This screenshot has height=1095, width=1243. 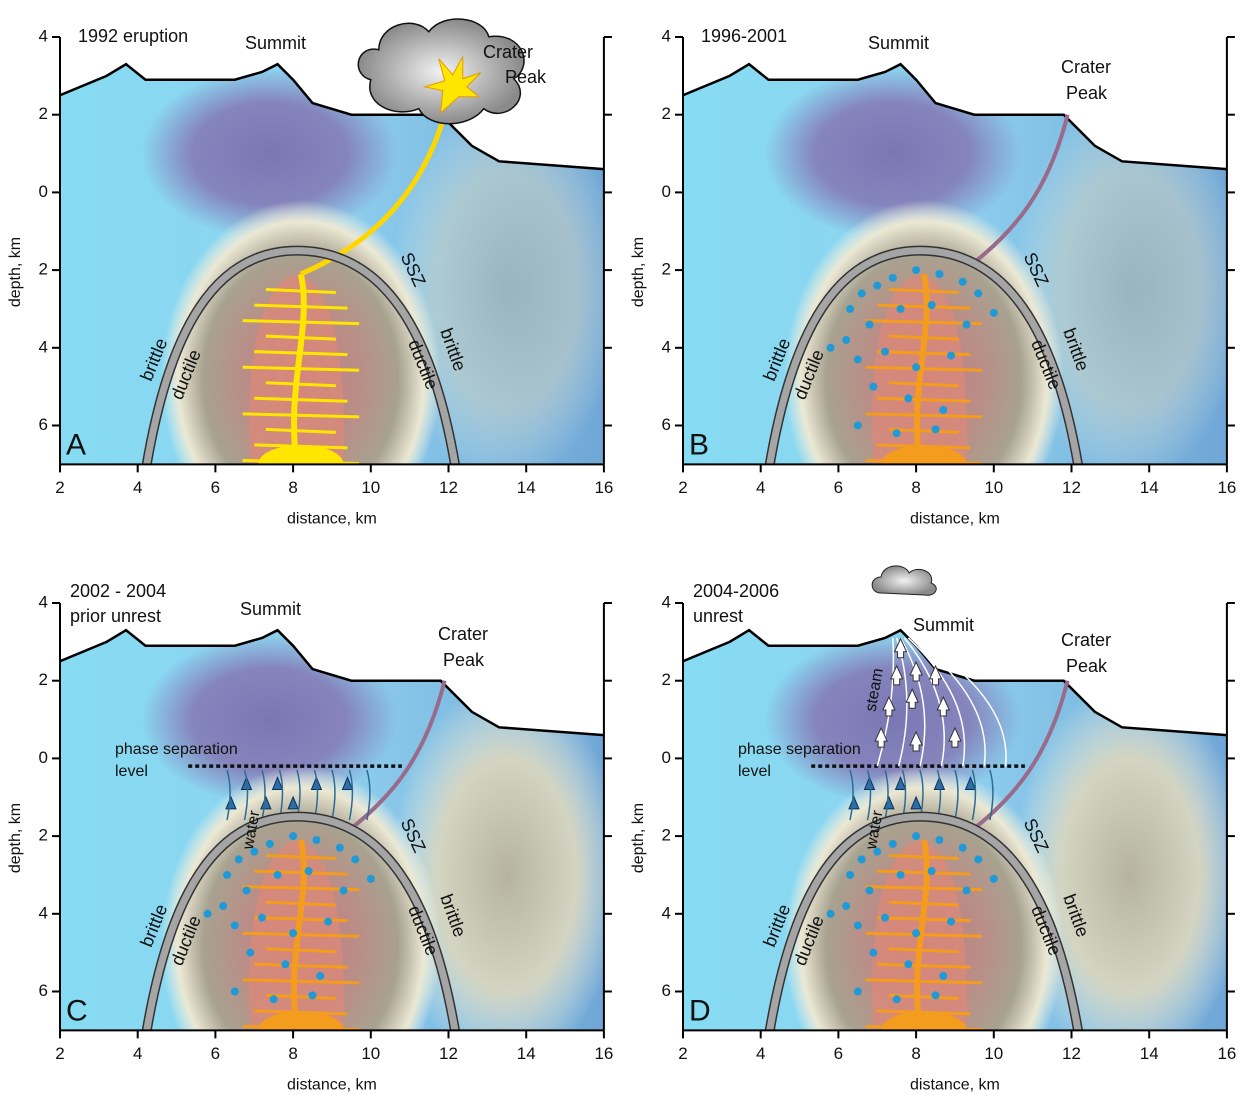 I want to click on x-tick-label: 2, so click(x=682, y=487).